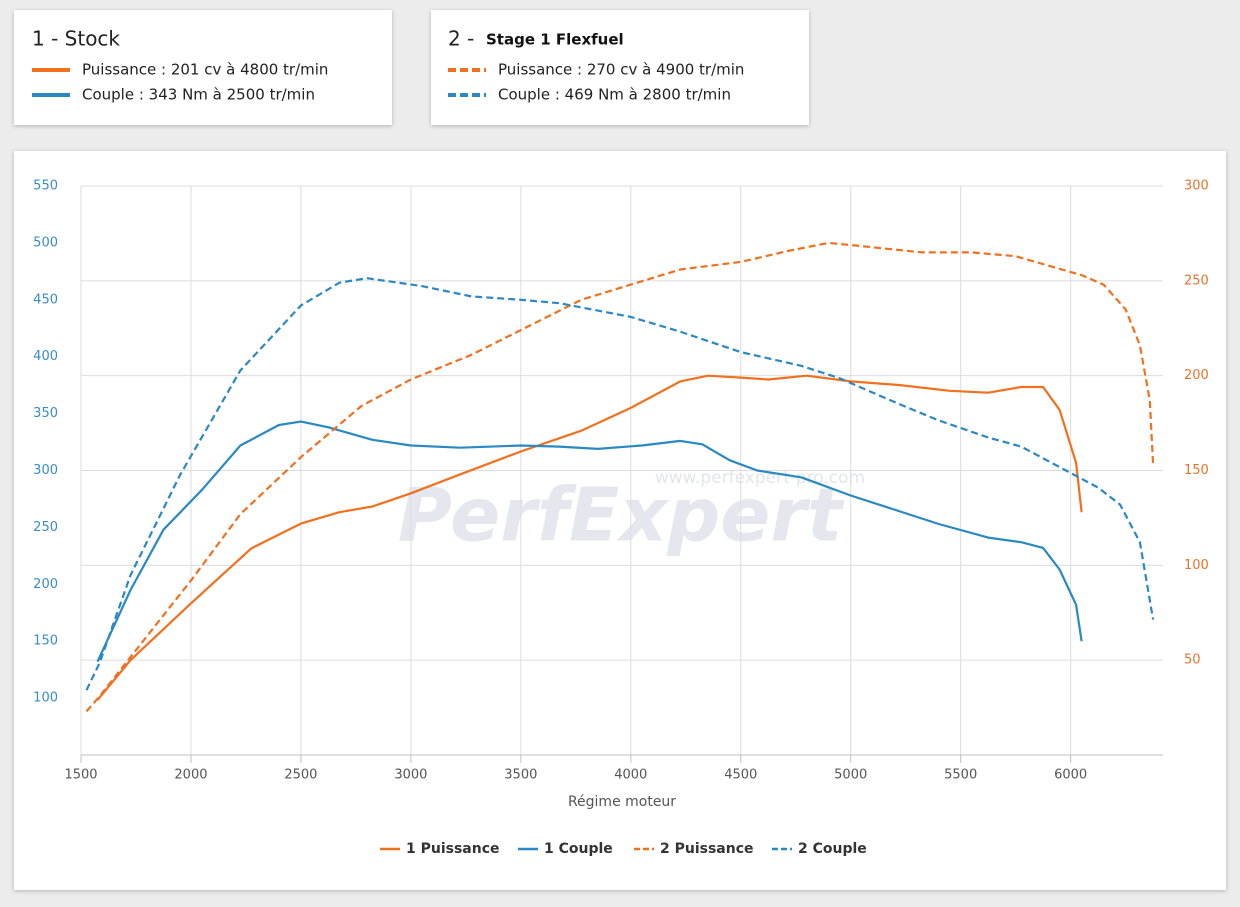  I want to click on watermark-url: www.perfexpert-pro.com, so click(760, 478).